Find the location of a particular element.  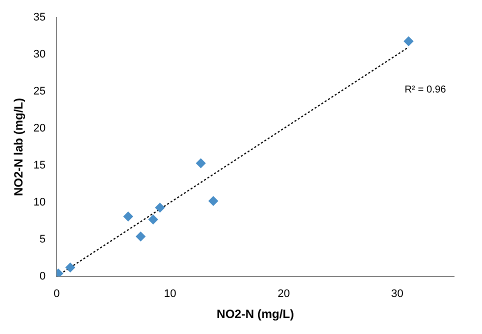

y-tick-label: 25 is located at coordinates (39, 92).